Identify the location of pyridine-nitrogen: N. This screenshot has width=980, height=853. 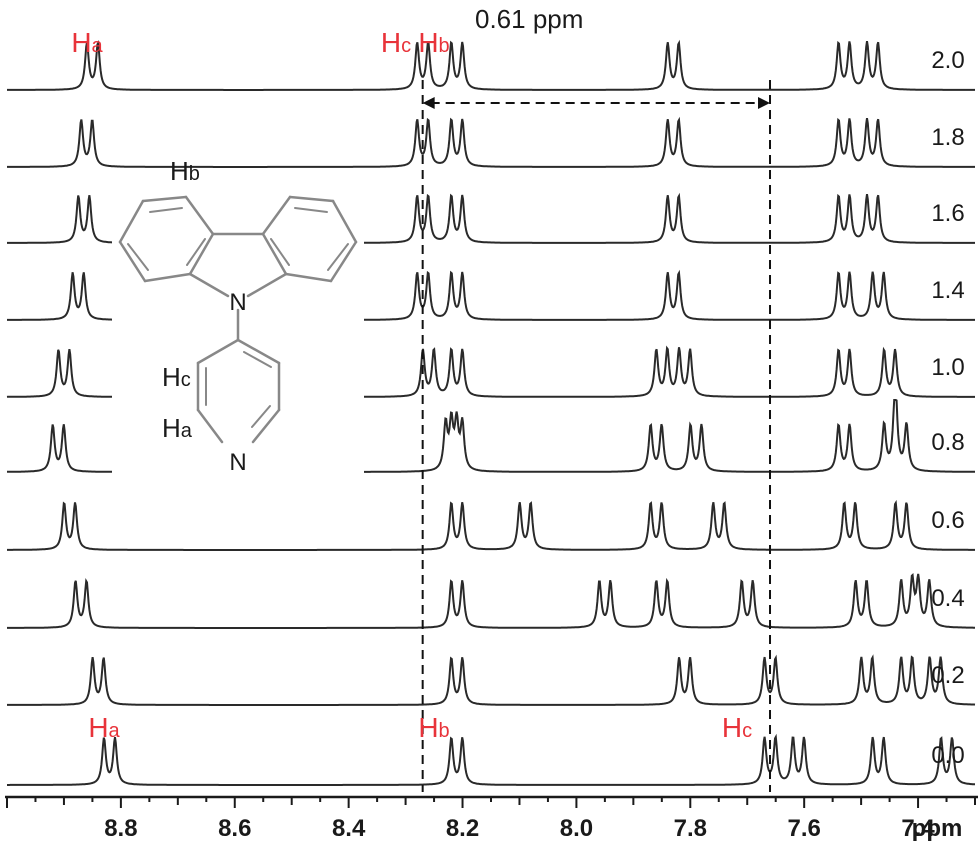
(237, 462).